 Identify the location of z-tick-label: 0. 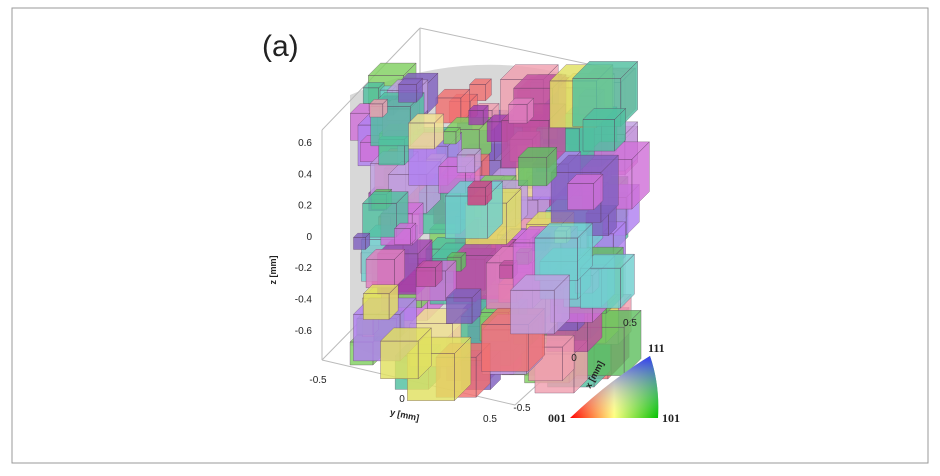
(309, 237).